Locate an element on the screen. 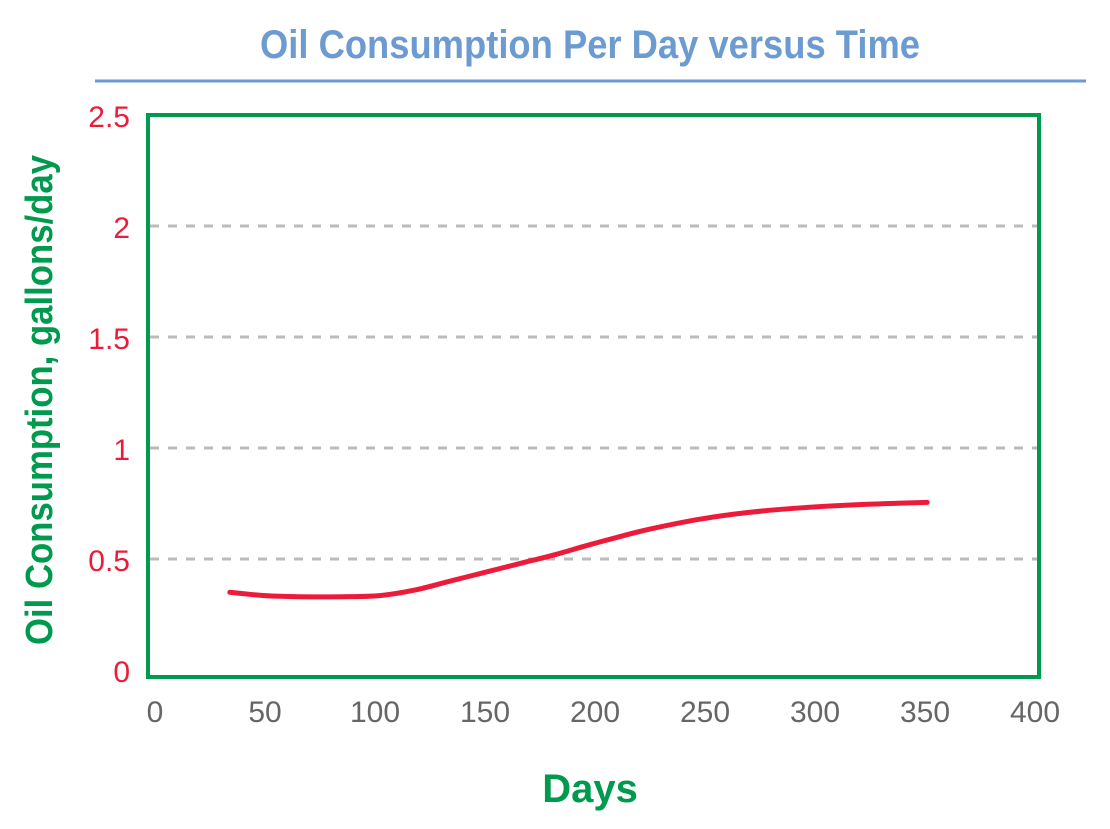 The image size is (1110, 829). x-axis-label: Days is located at coordinates (590, 789).